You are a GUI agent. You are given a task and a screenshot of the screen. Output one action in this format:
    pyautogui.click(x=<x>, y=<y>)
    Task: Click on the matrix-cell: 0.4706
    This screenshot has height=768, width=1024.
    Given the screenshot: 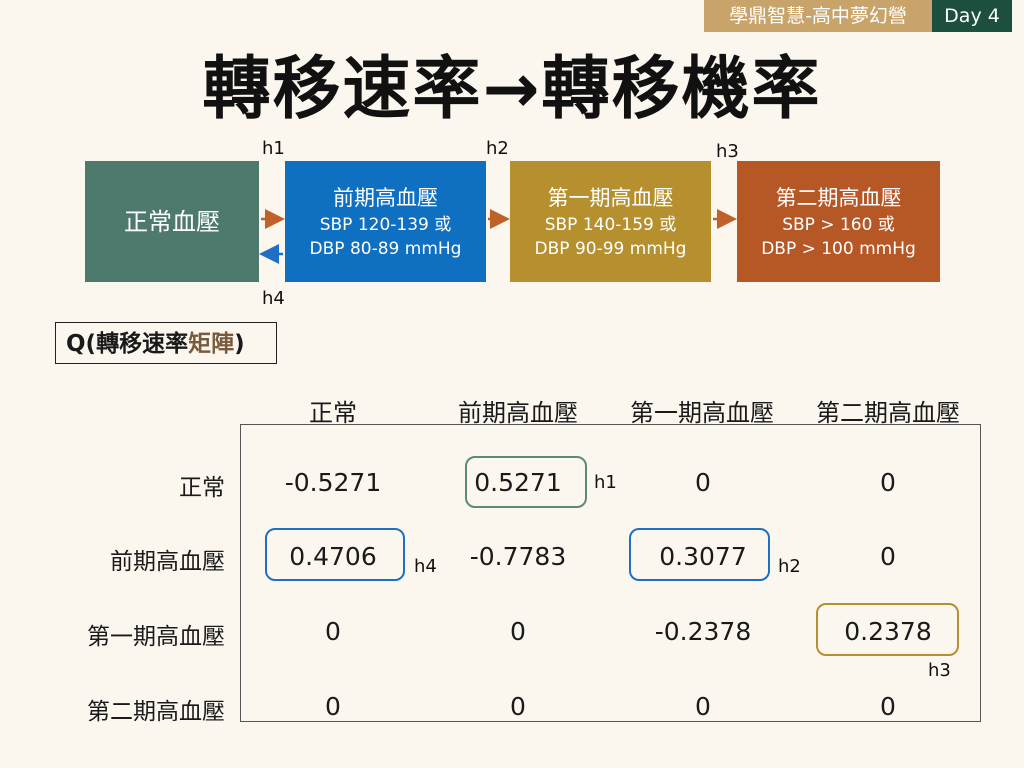 What is the action you would take?
    pyautogui.click(x=333, y=556)
    